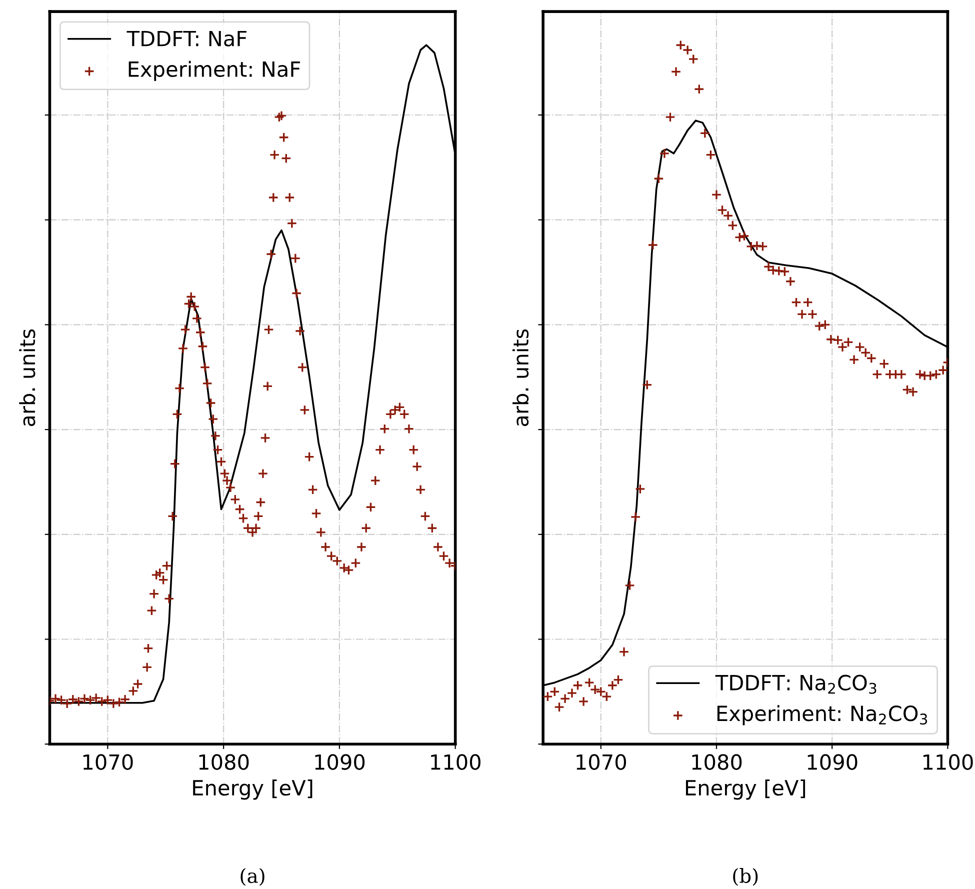 Image resolution: width=975 pixels, height=889 pixels. Describe the element at coordinates (214, 71) in the screenshot. I see `legend-label: Experiment: NaF` at that location.